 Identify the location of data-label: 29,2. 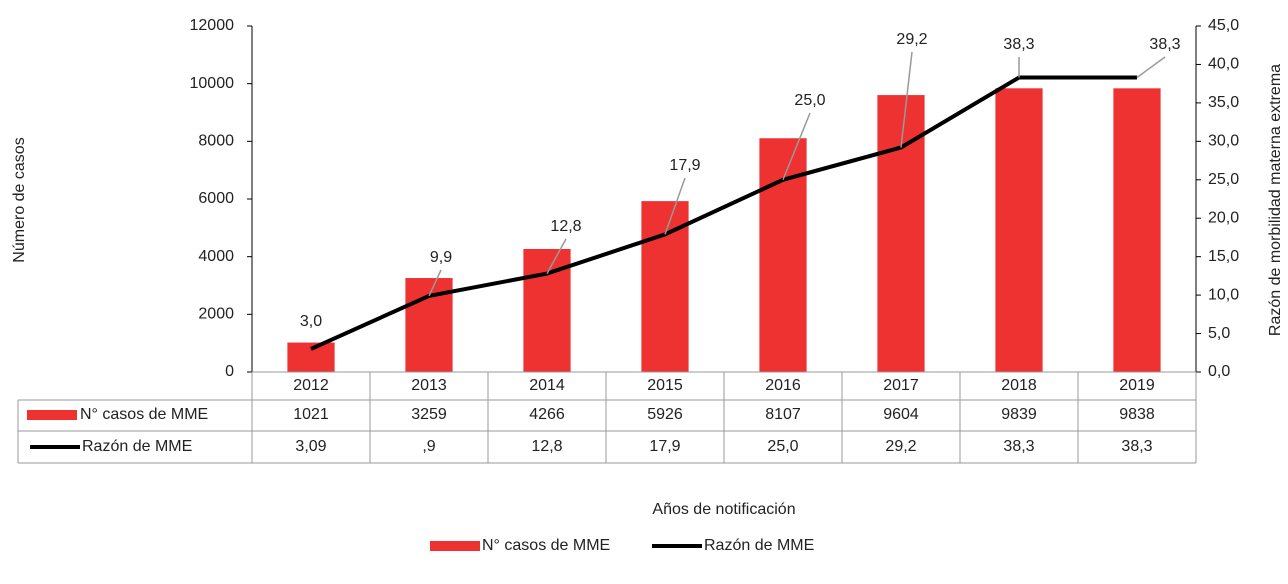
(911, 39).